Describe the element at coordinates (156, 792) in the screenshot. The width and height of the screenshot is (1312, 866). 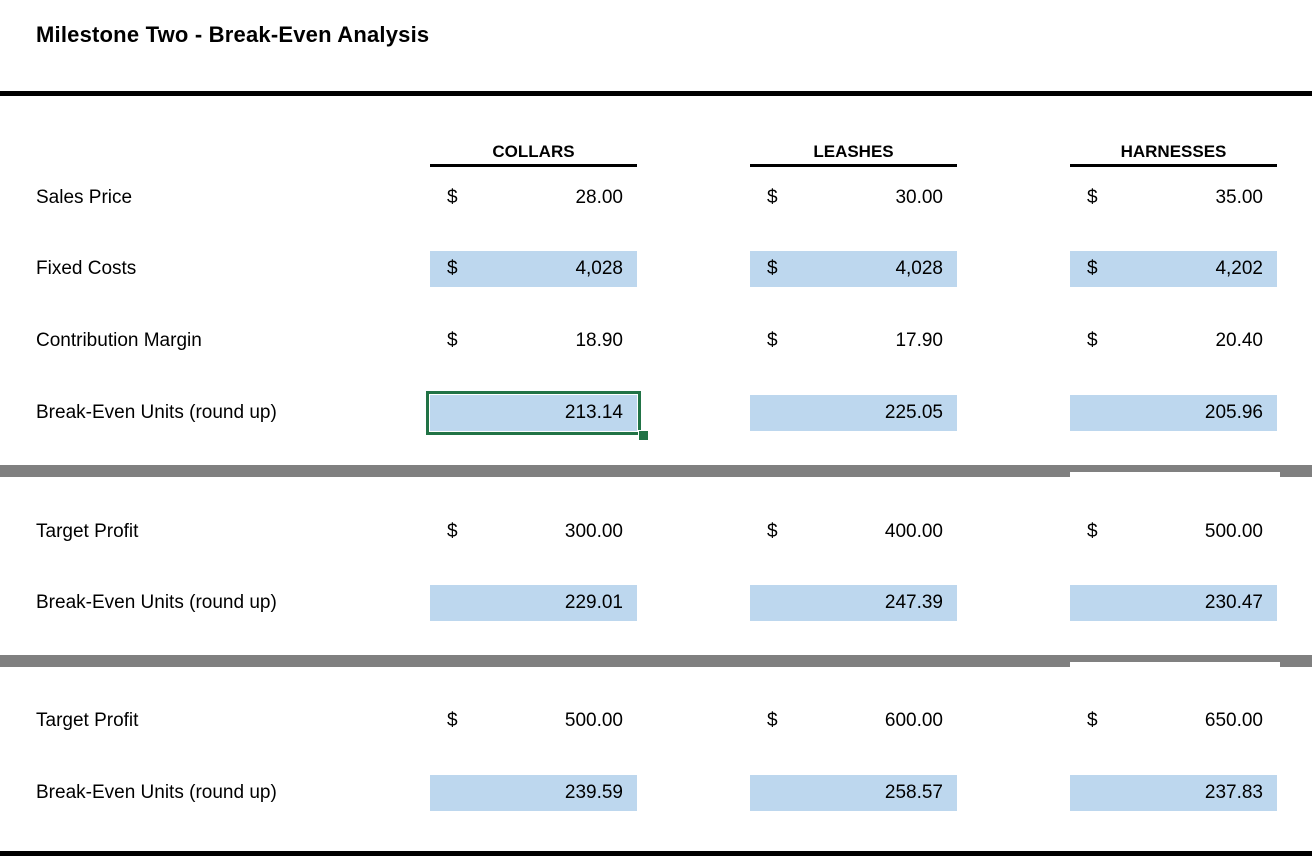
I see `row-label-break-even-units-3: Break-Even Units (round up)` at that location.